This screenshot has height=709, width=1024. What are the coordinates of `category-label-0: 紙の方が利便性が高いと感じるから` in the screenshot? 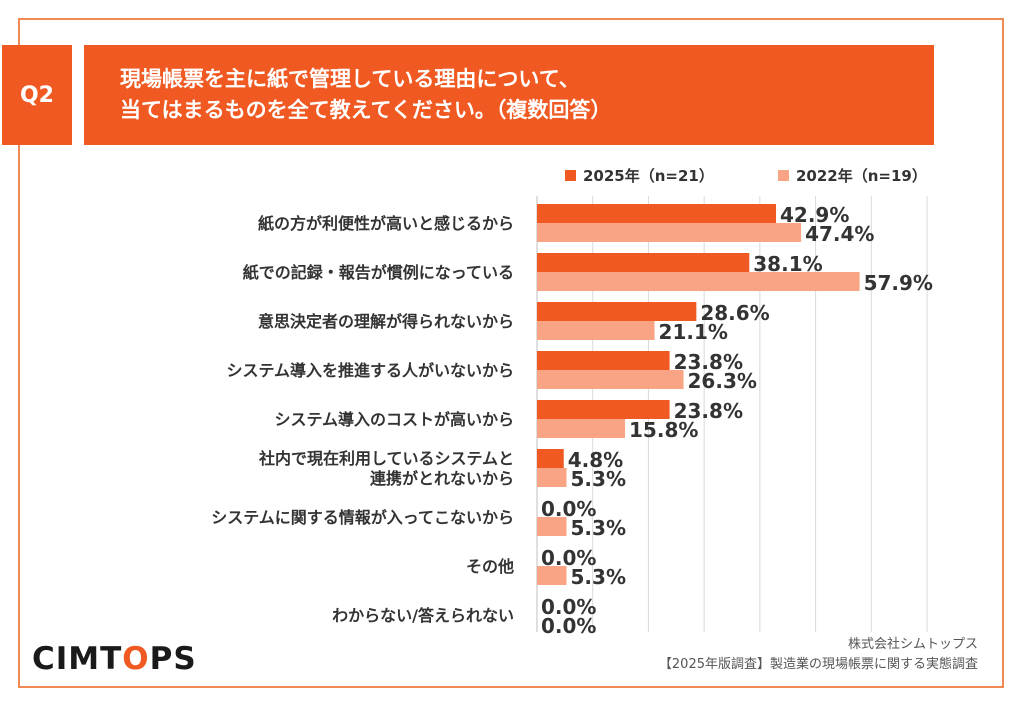 It's located at (386, 223).